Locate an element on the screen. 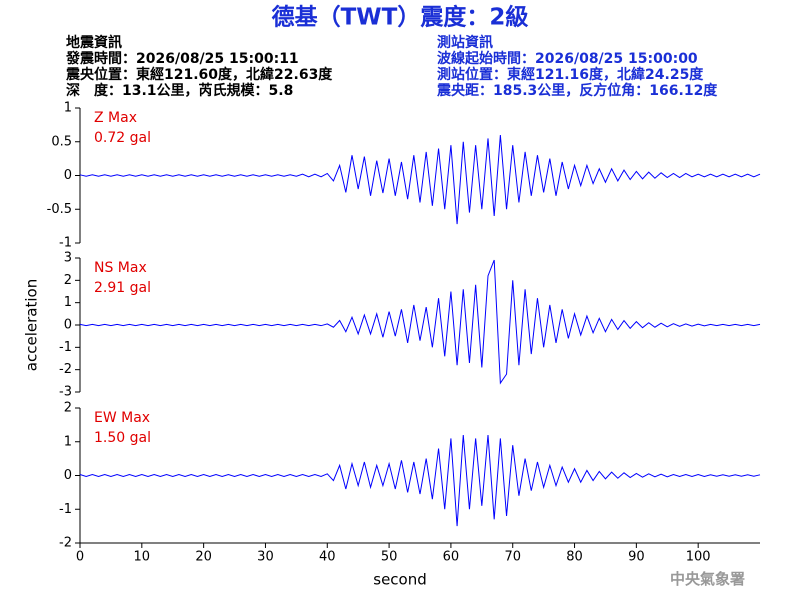  component-label: EW Max is located at coordinates (122, 418).